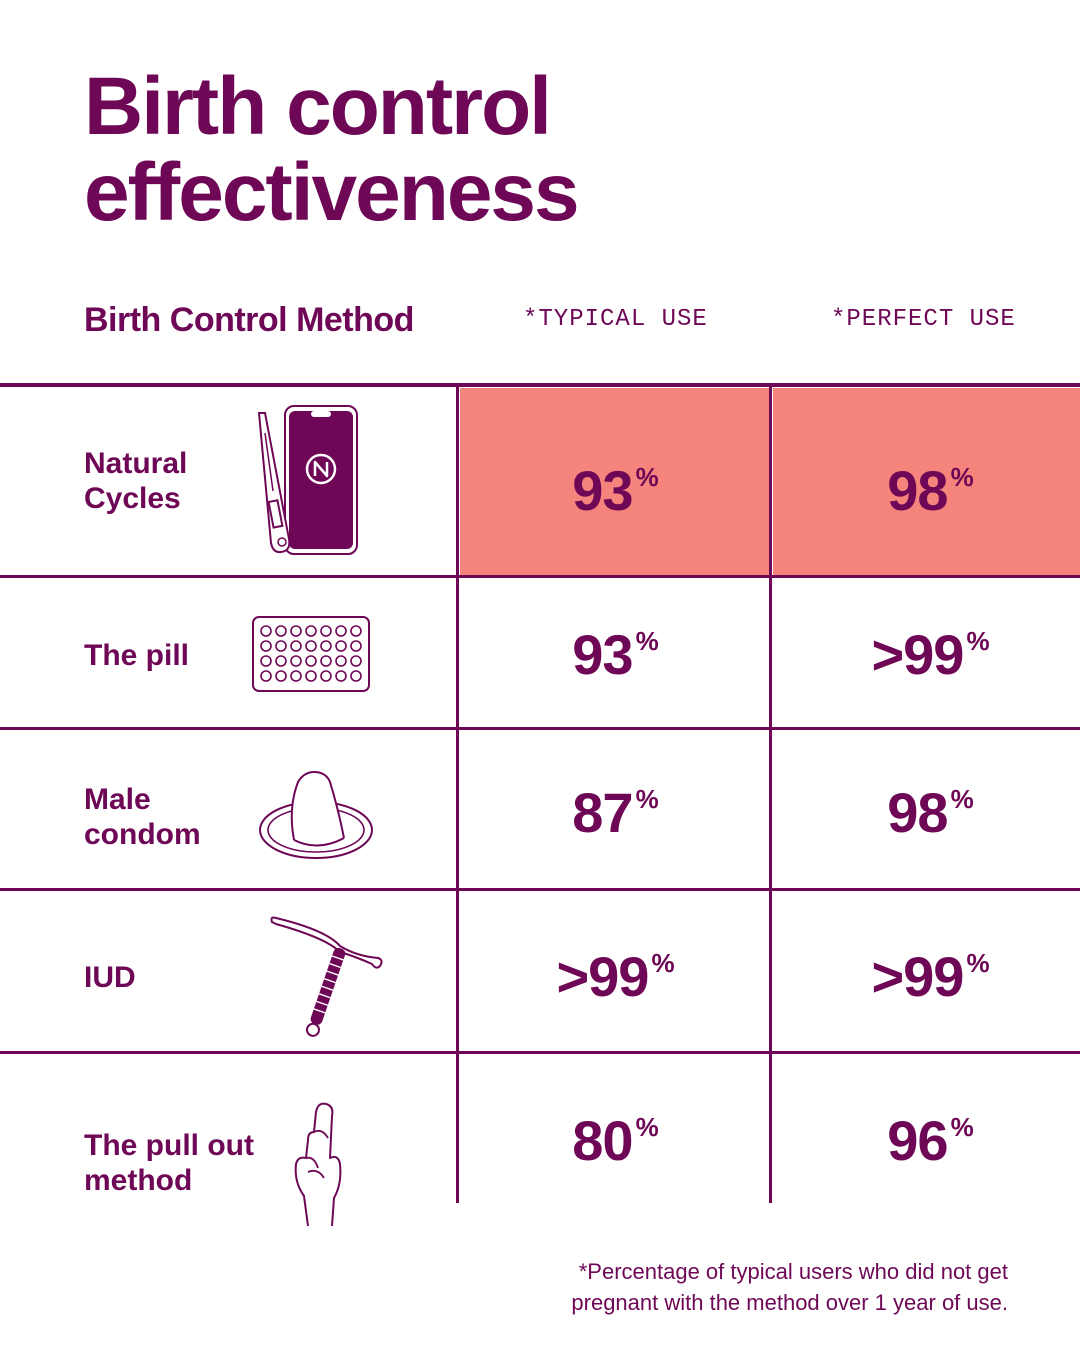  Describe the element at coordinates (169, 1163) in the screenshot. I see `method-name: The pull out method` at that location.